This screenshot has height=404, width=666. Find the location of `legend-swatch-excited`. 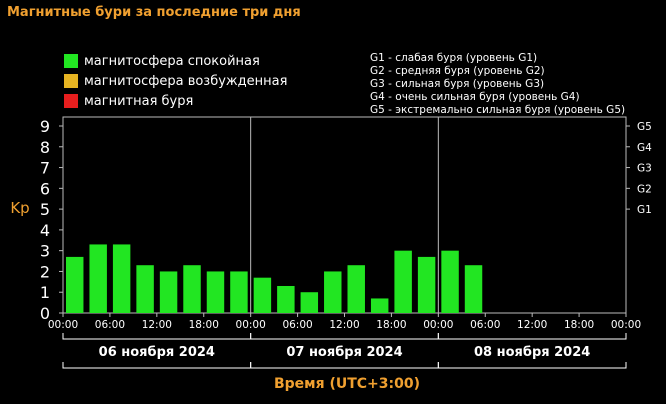

legend-swatch-excited is located at coordinates (71, 81).